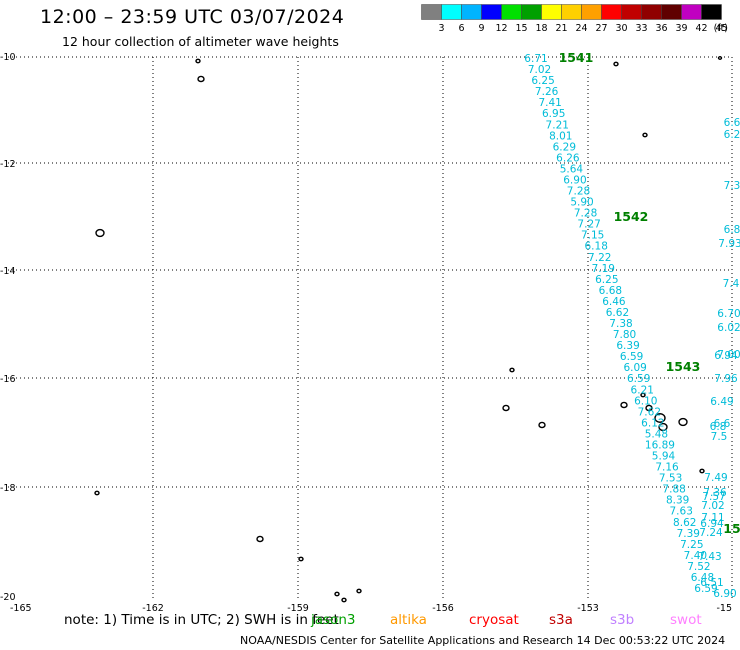 The width and height of the screenshot is (740, 650). I want to click on wave-height-value: 7.63, so click(681, 512).